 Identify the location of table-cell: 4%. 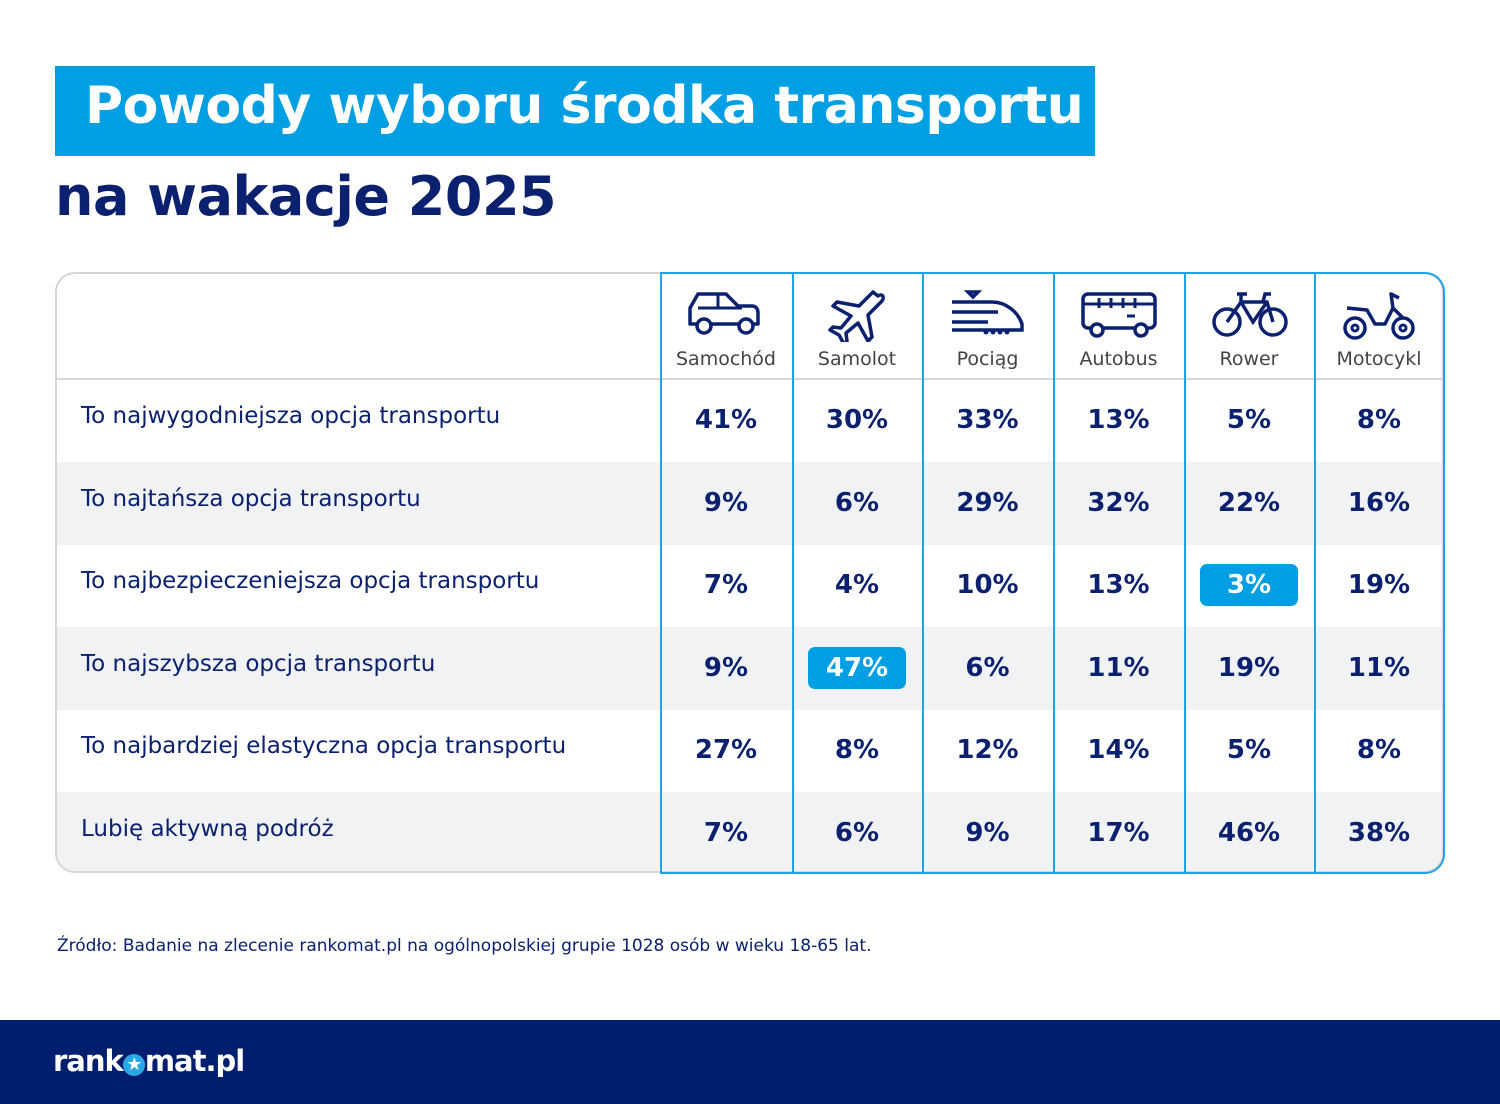
(857, 585).